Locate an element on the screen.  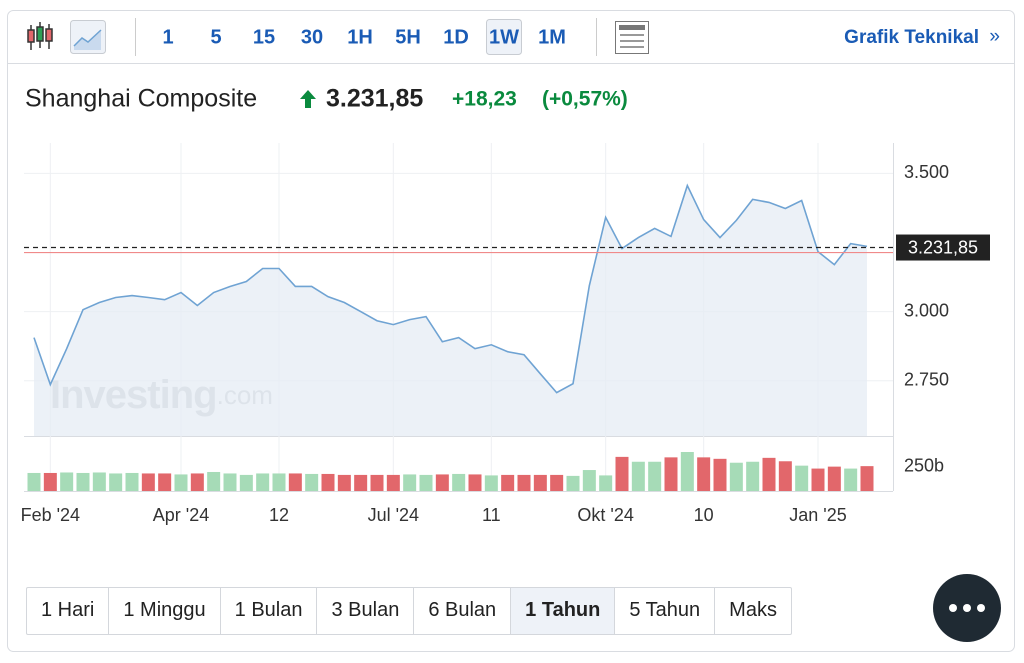
y-tick-label: 2.750 is located at coordinates (926, 379).